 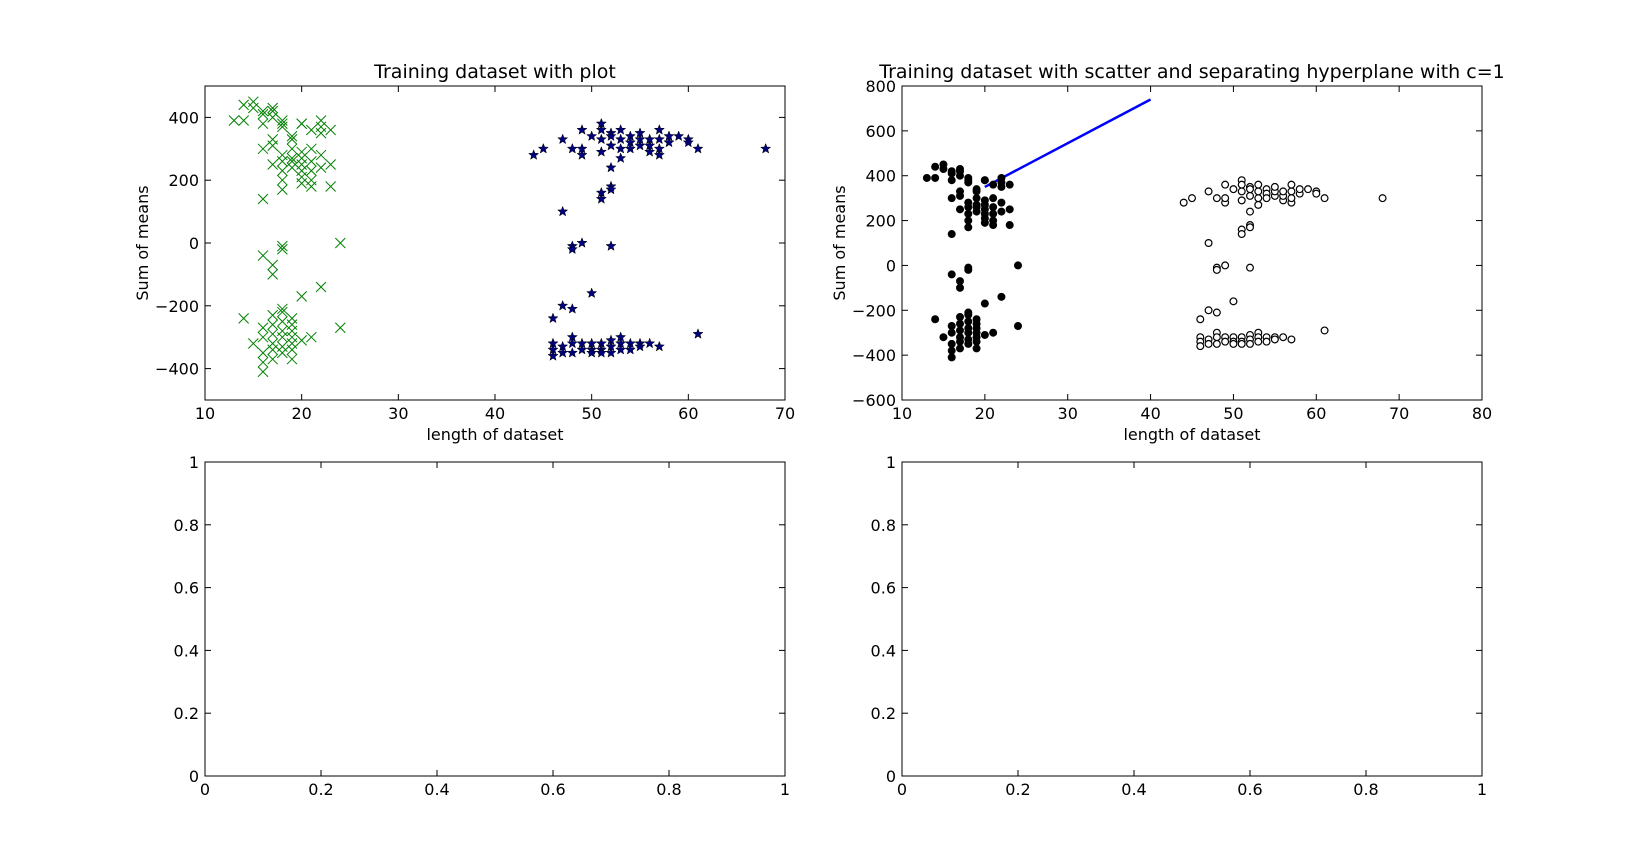 What do you see at coordinates (398, 413) in the screenshot?
I see `x-tick-label: 30` at bounding box center [398, 413].